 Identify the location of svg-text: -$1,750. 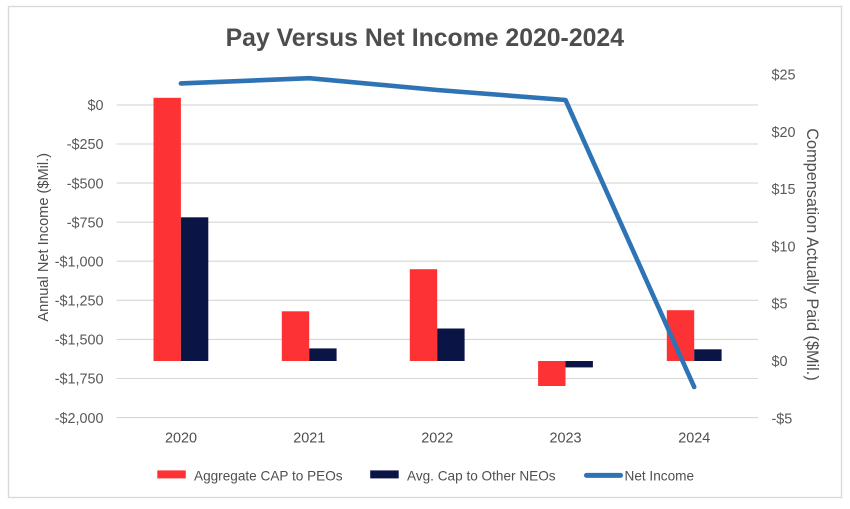
(79, 380).